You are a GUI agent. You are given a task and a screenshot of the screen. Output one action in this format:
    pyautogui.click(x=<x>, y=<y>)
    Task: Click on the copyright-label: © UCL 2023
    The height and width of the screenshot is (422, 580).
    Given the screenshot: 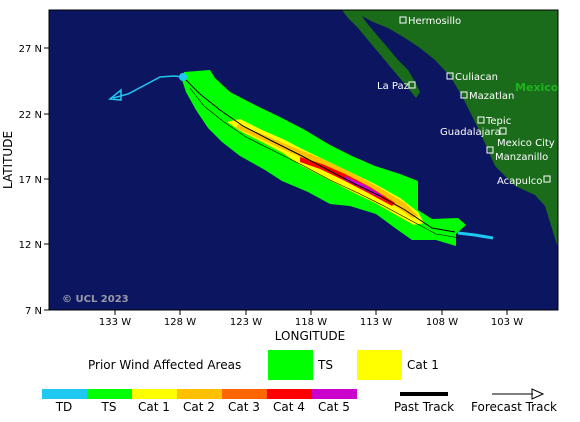 What is the action you would take?
    pyautogui.click(x=95, y=299)
    